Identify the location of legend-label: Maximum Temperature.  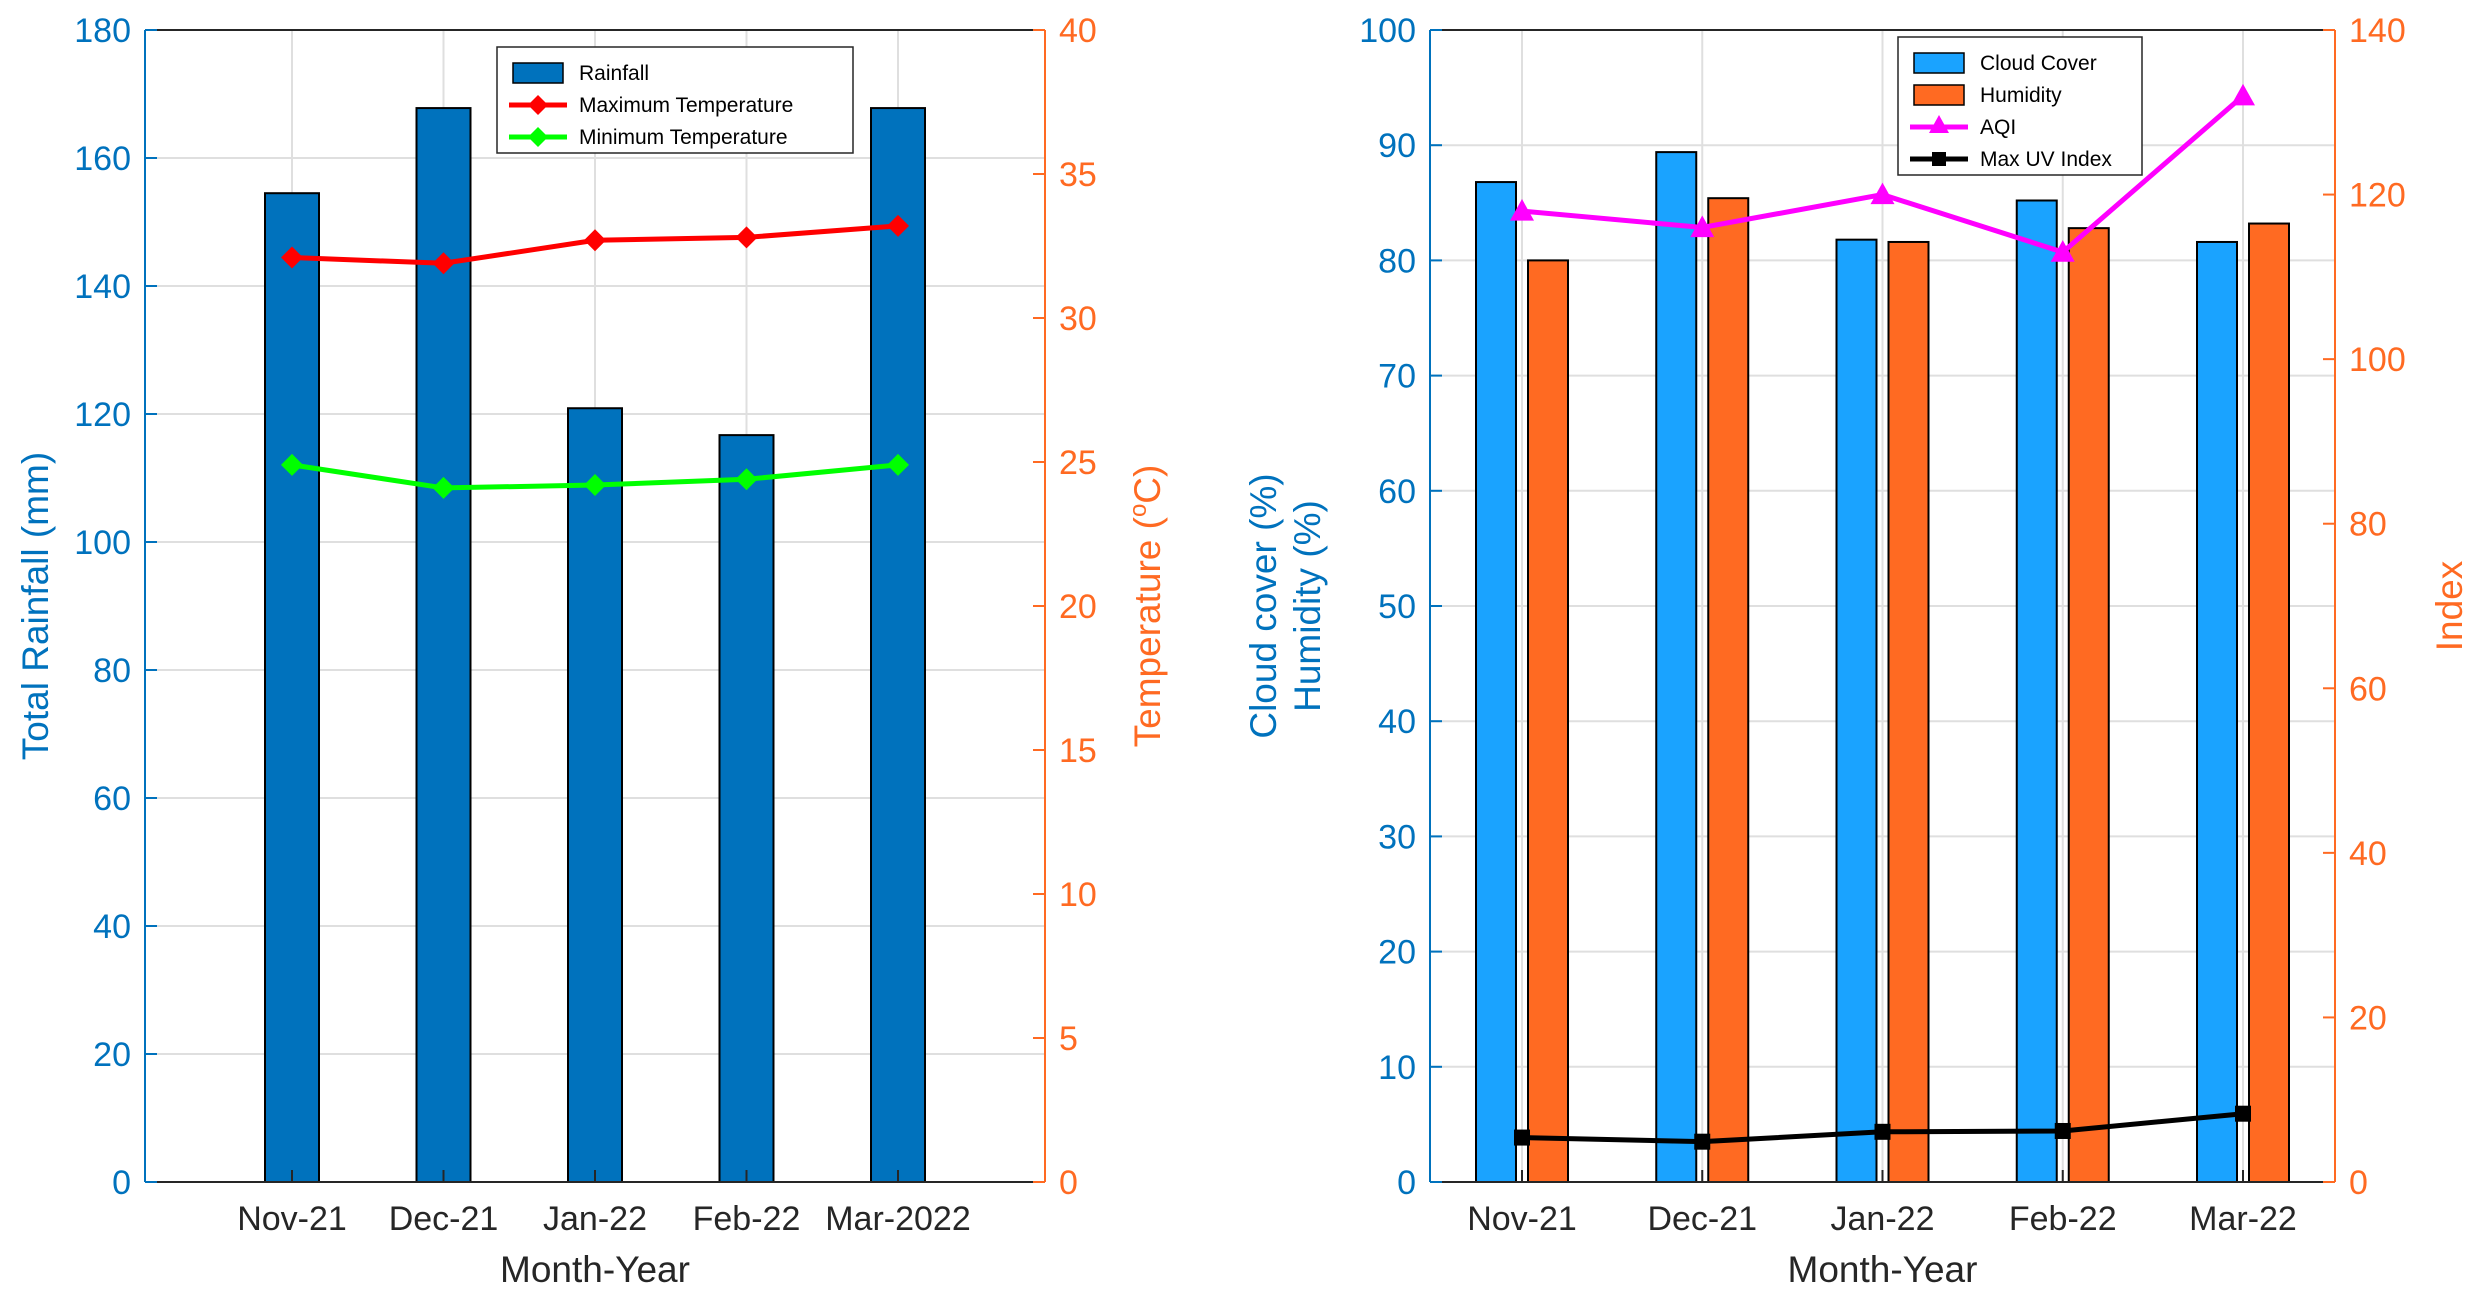
(686, 105).